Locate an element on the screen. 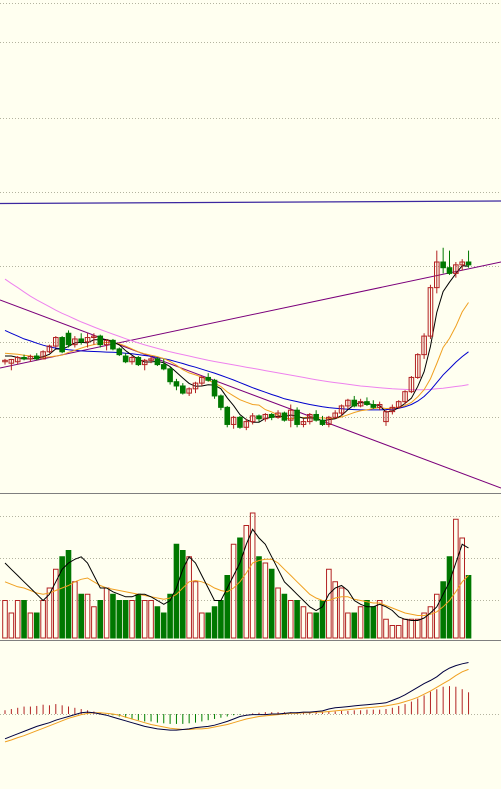  macd-panel is located at coordinates (237, 702).